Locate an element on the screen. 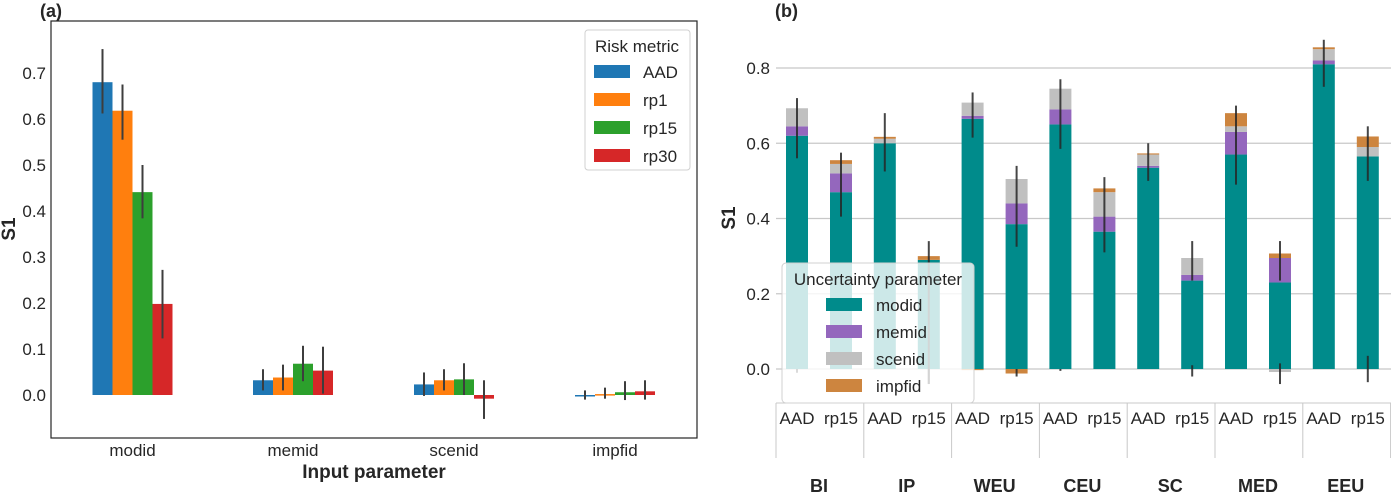 This screenshot has height=494, width=1391. legend-swatch-modid is located at coordinates (844, 304).